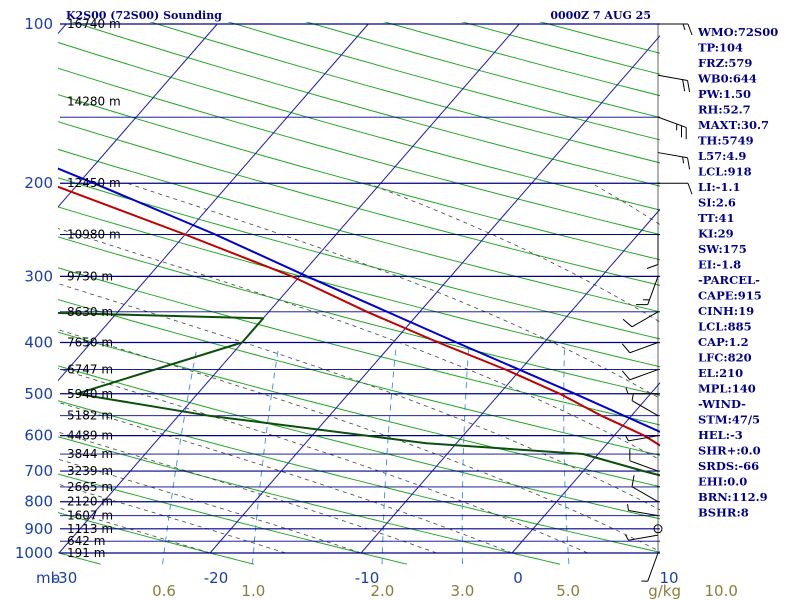 This screenshot has height=600, width=800. Describe the element at coordinates (38, 183) in the screenshot. I see `pressure-tick-label: 200` at that location.